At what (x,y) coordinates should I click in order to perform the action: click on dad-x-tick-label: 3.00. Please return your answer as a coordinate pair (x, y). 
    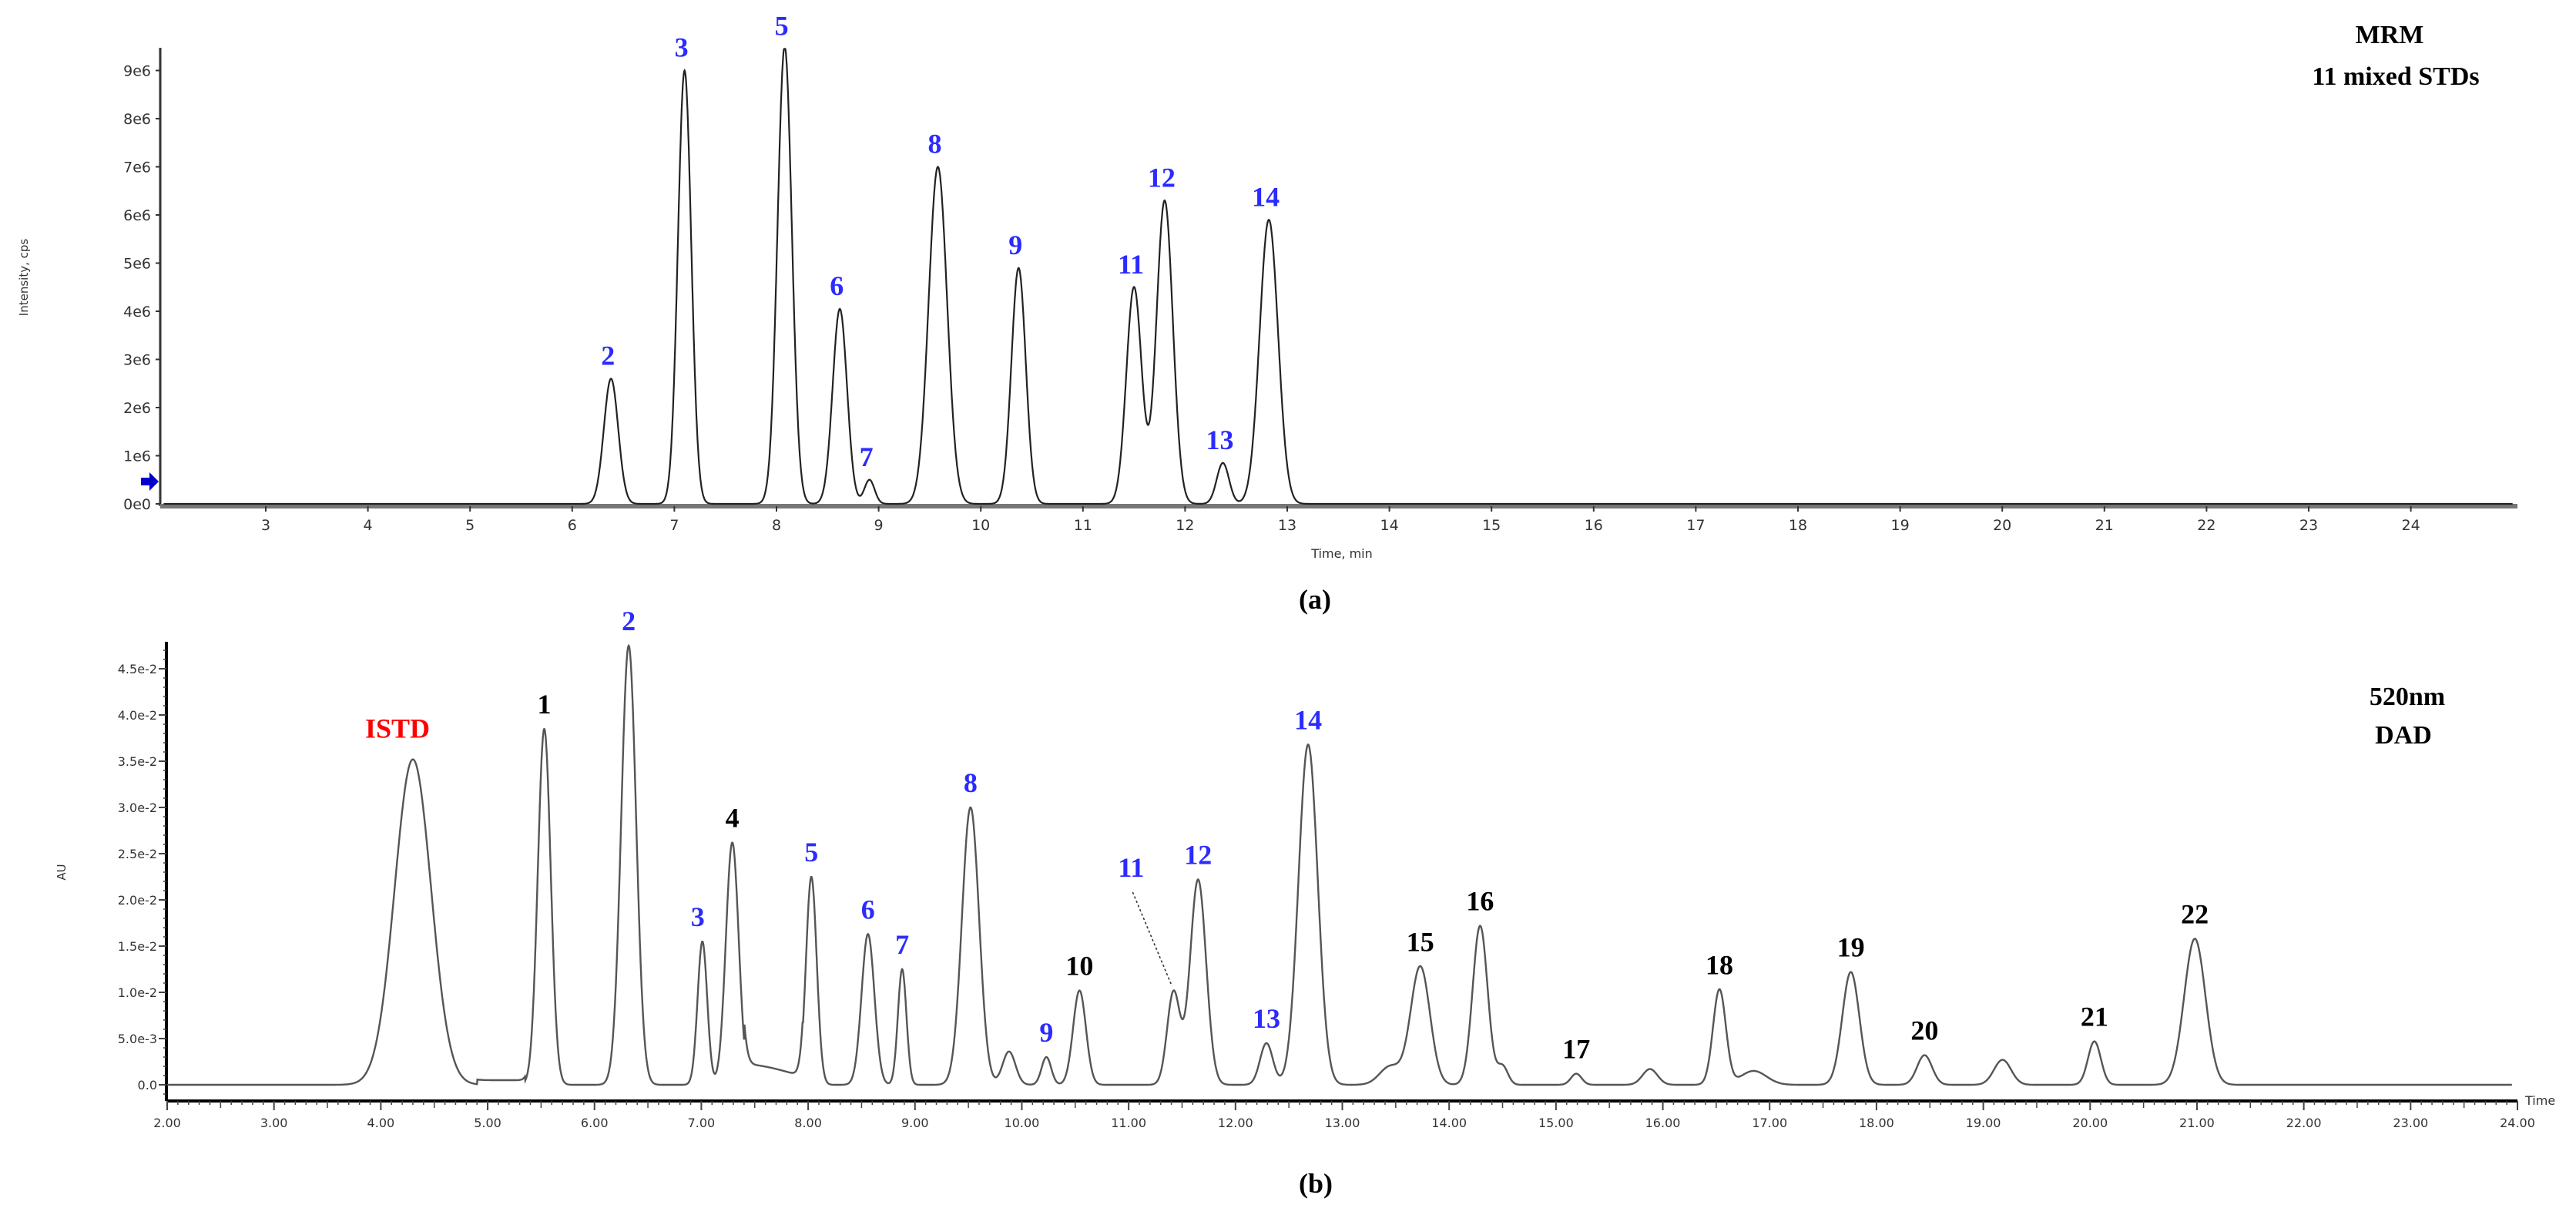
    Looking at the image, I should click on (274, 1123).